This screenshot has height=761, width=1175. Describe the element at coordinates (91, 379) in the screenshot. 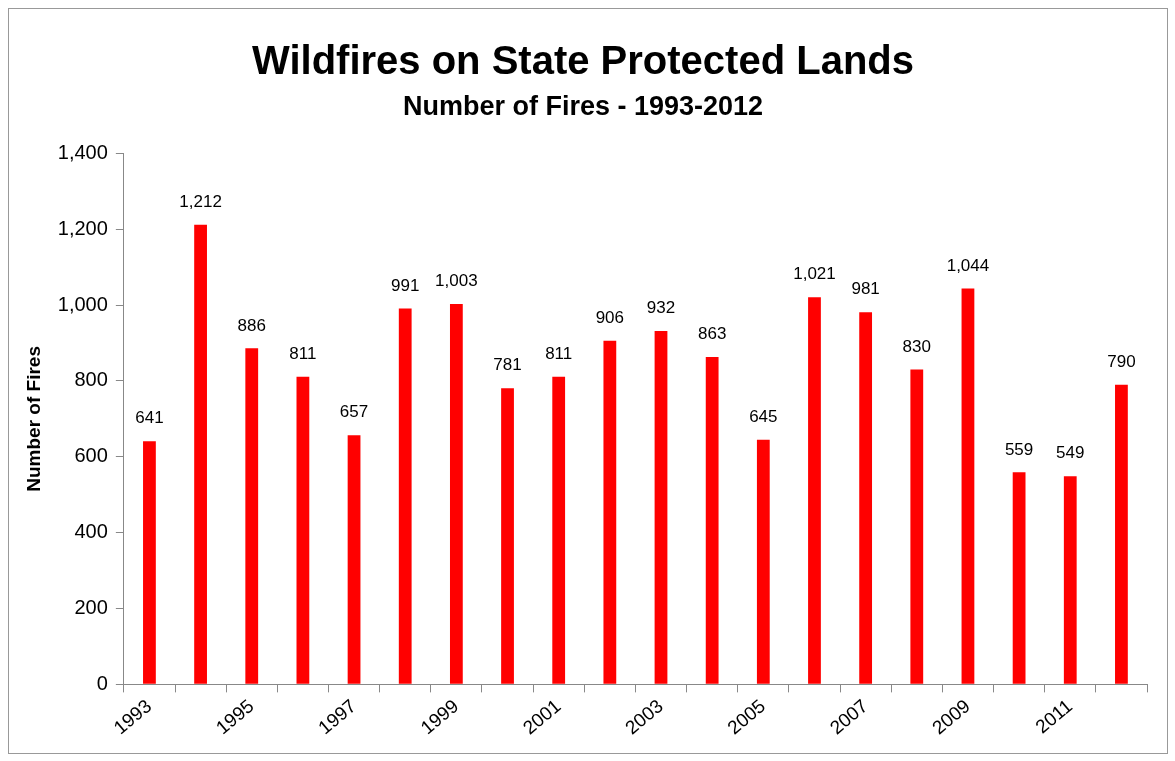

I see `y-tick-label: 800` at that location.